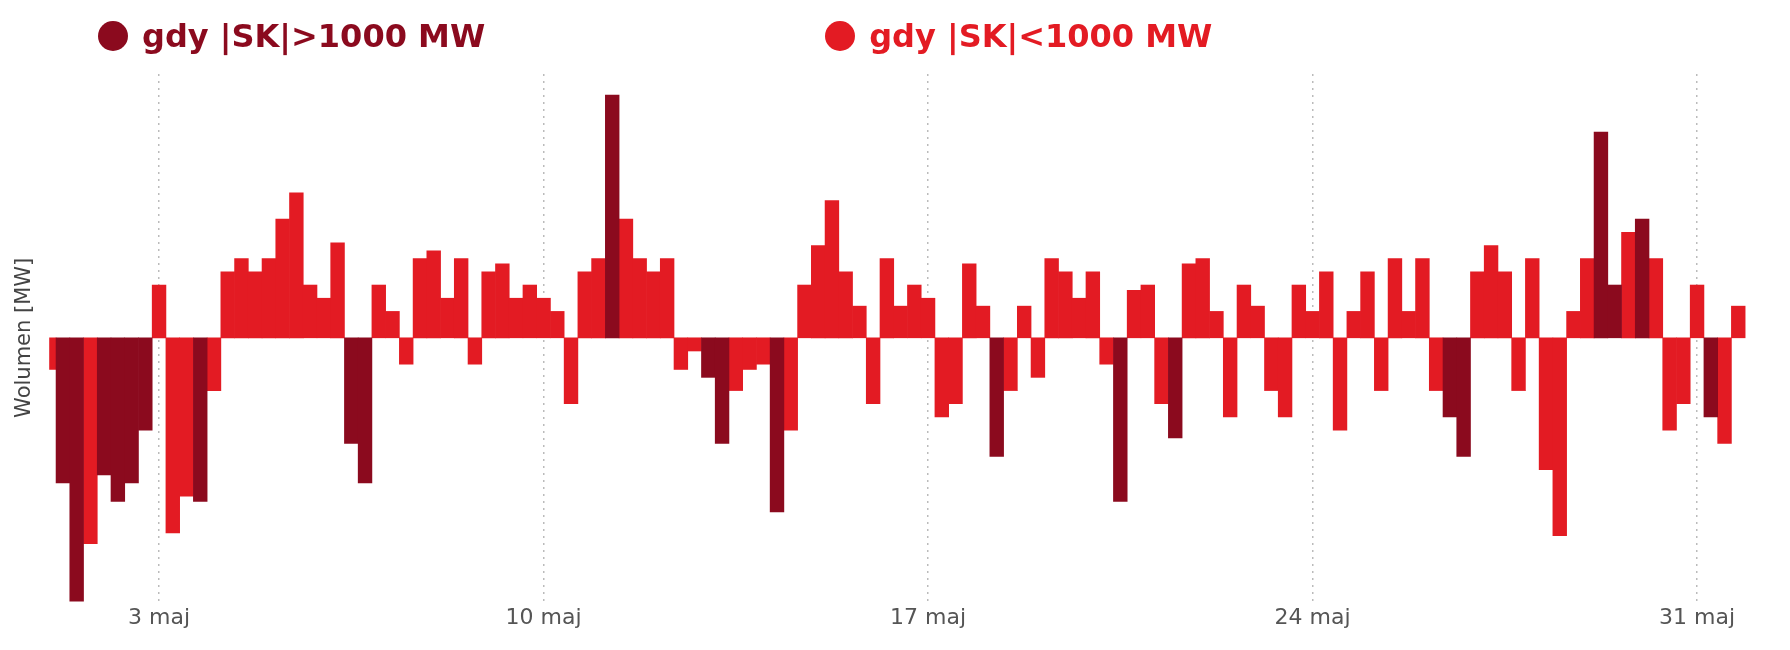 Image resolution: width=1790 pixels, height=650 pixels. I want to click on x-tick-label: 17 maj, so click(928, 616).